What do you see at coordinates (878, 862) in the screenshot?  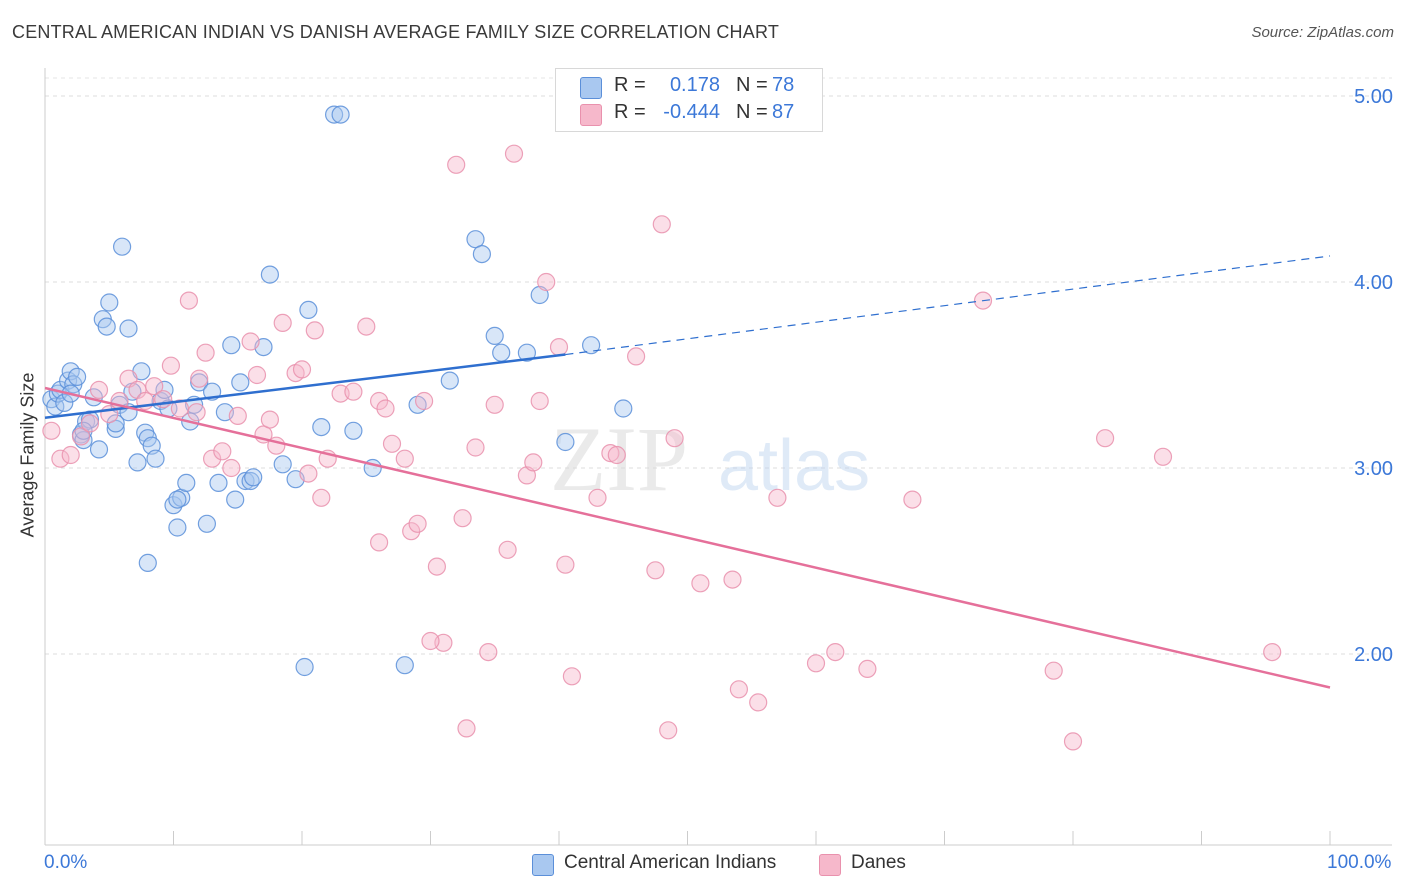 I see `bottom-legend-label: Danes` at bounding box center [878, 862].